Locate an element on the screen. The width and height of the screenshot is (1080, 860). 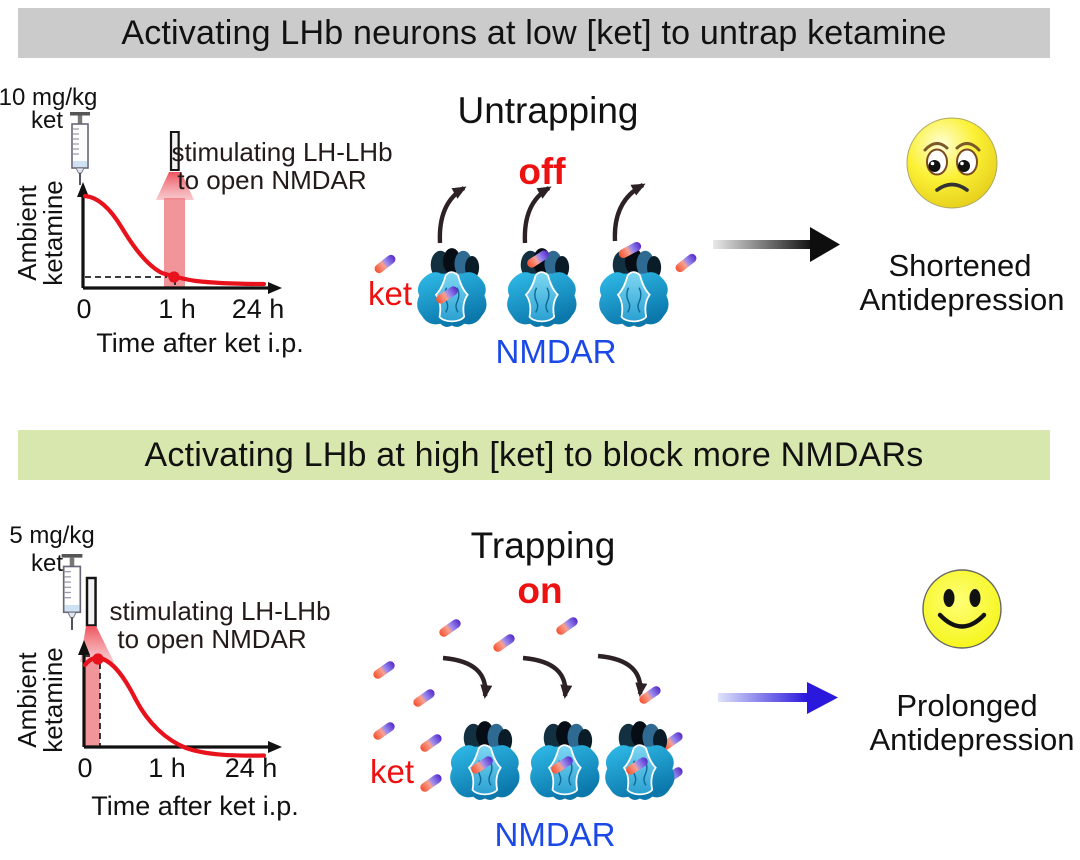
process-title: Untrapping is located at coordinates (547, 110).